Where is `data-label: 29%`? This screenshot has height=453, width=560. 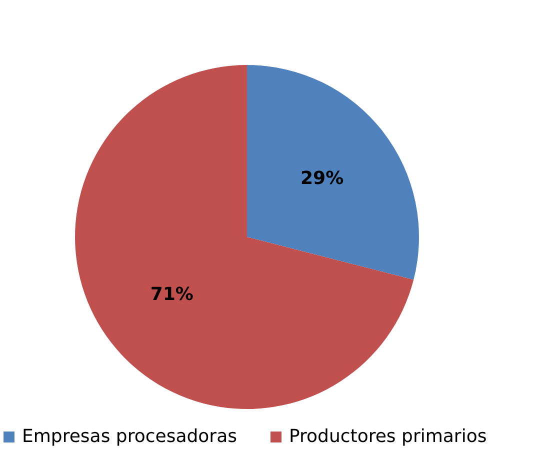 data-label: 29% is located at coordinates (322, 178).